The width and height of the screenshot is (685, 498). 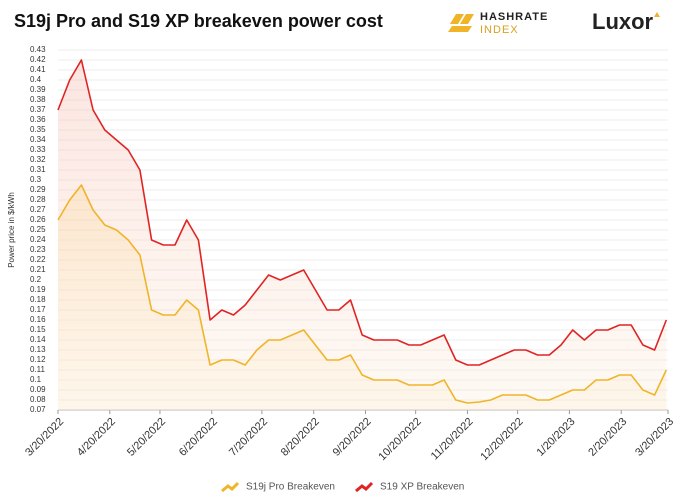 What do you see at coordinates (38, 169) in the screenshot?
I see `y-tick-label: 0.31` at bounding box center [38, 169].